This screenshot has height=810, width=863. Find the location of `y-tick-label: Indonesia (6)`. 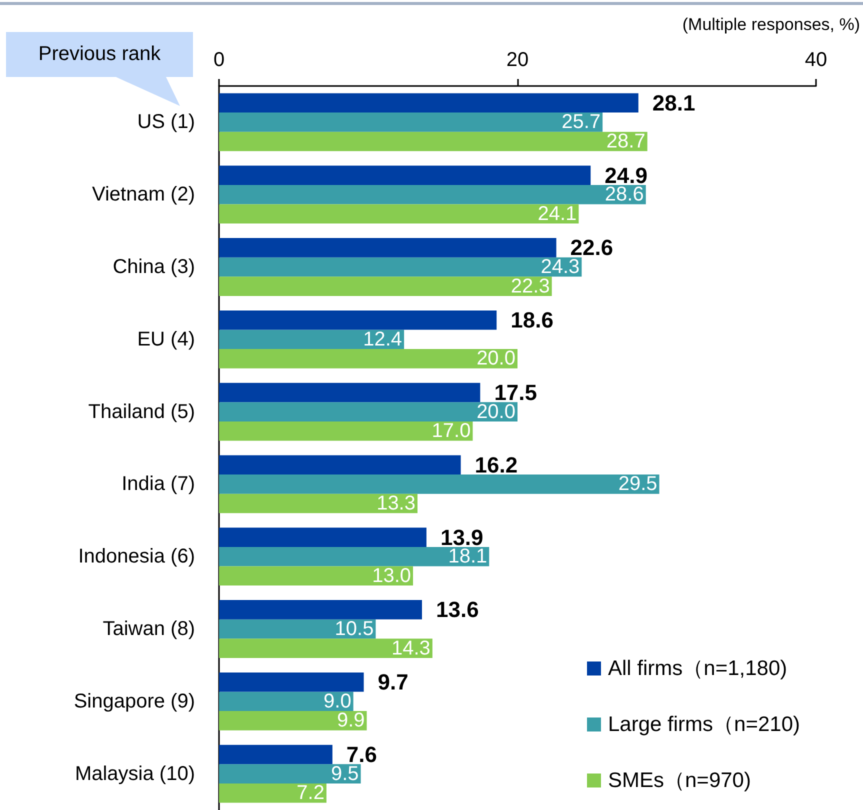

y-tick-label: Indonesia (6) is located at coordinates (136, 557).